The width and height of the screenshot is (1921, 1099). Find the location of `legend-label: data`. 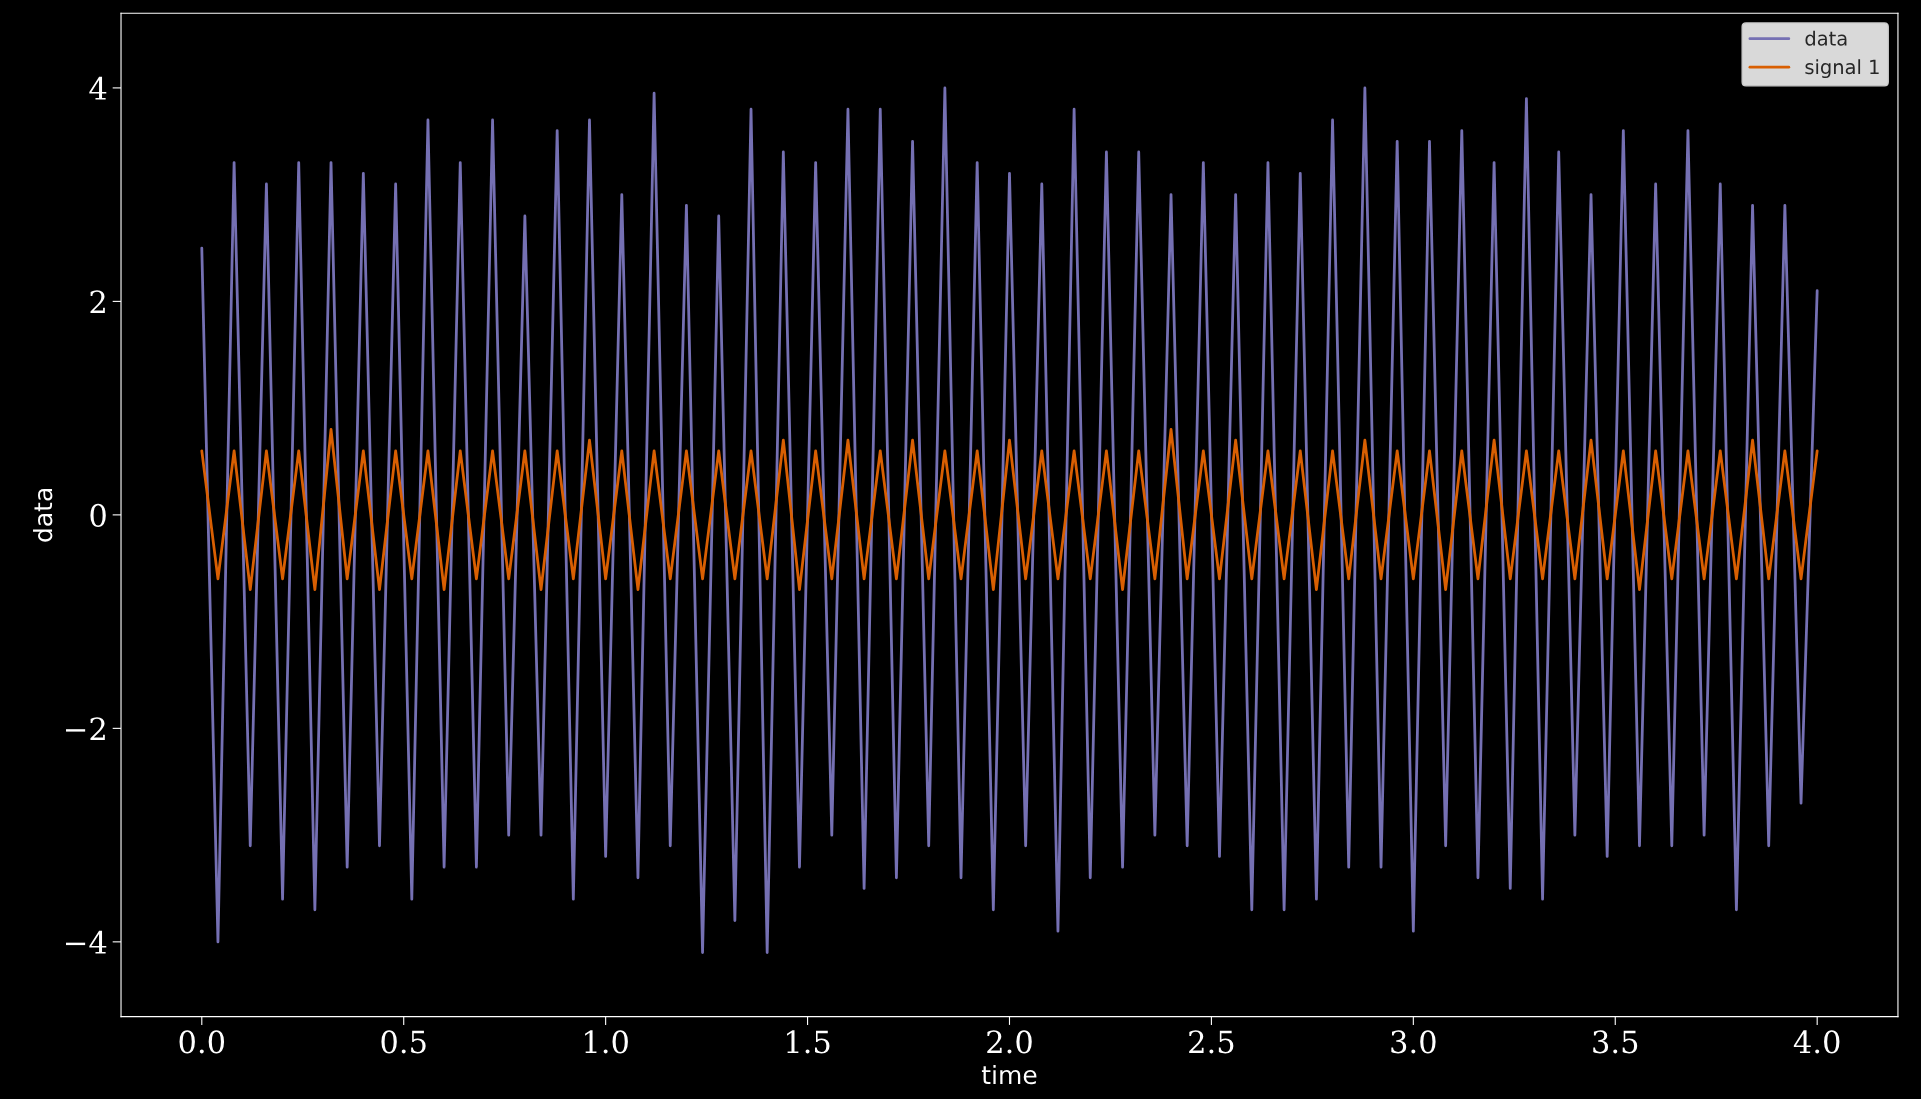

legend-label: data is located at coordinates (1826, 38).